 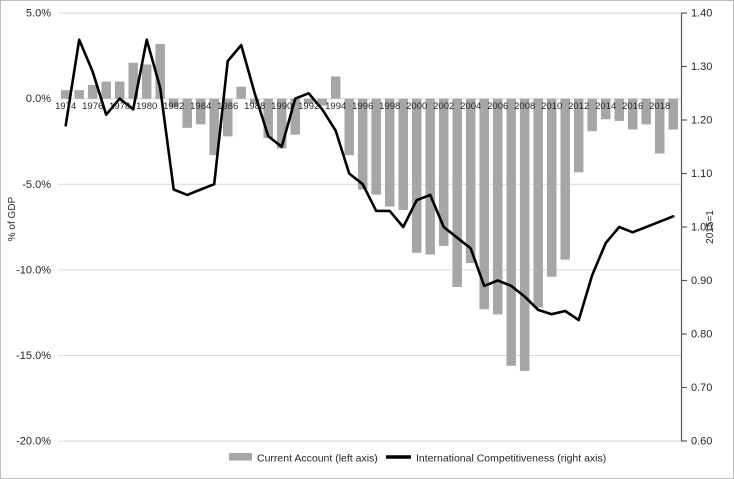 What do you see at coordinates (33, 356) in the screenshot?
I see `left-axis-tick-label: -15.0%` at bounding box center [33, 356].